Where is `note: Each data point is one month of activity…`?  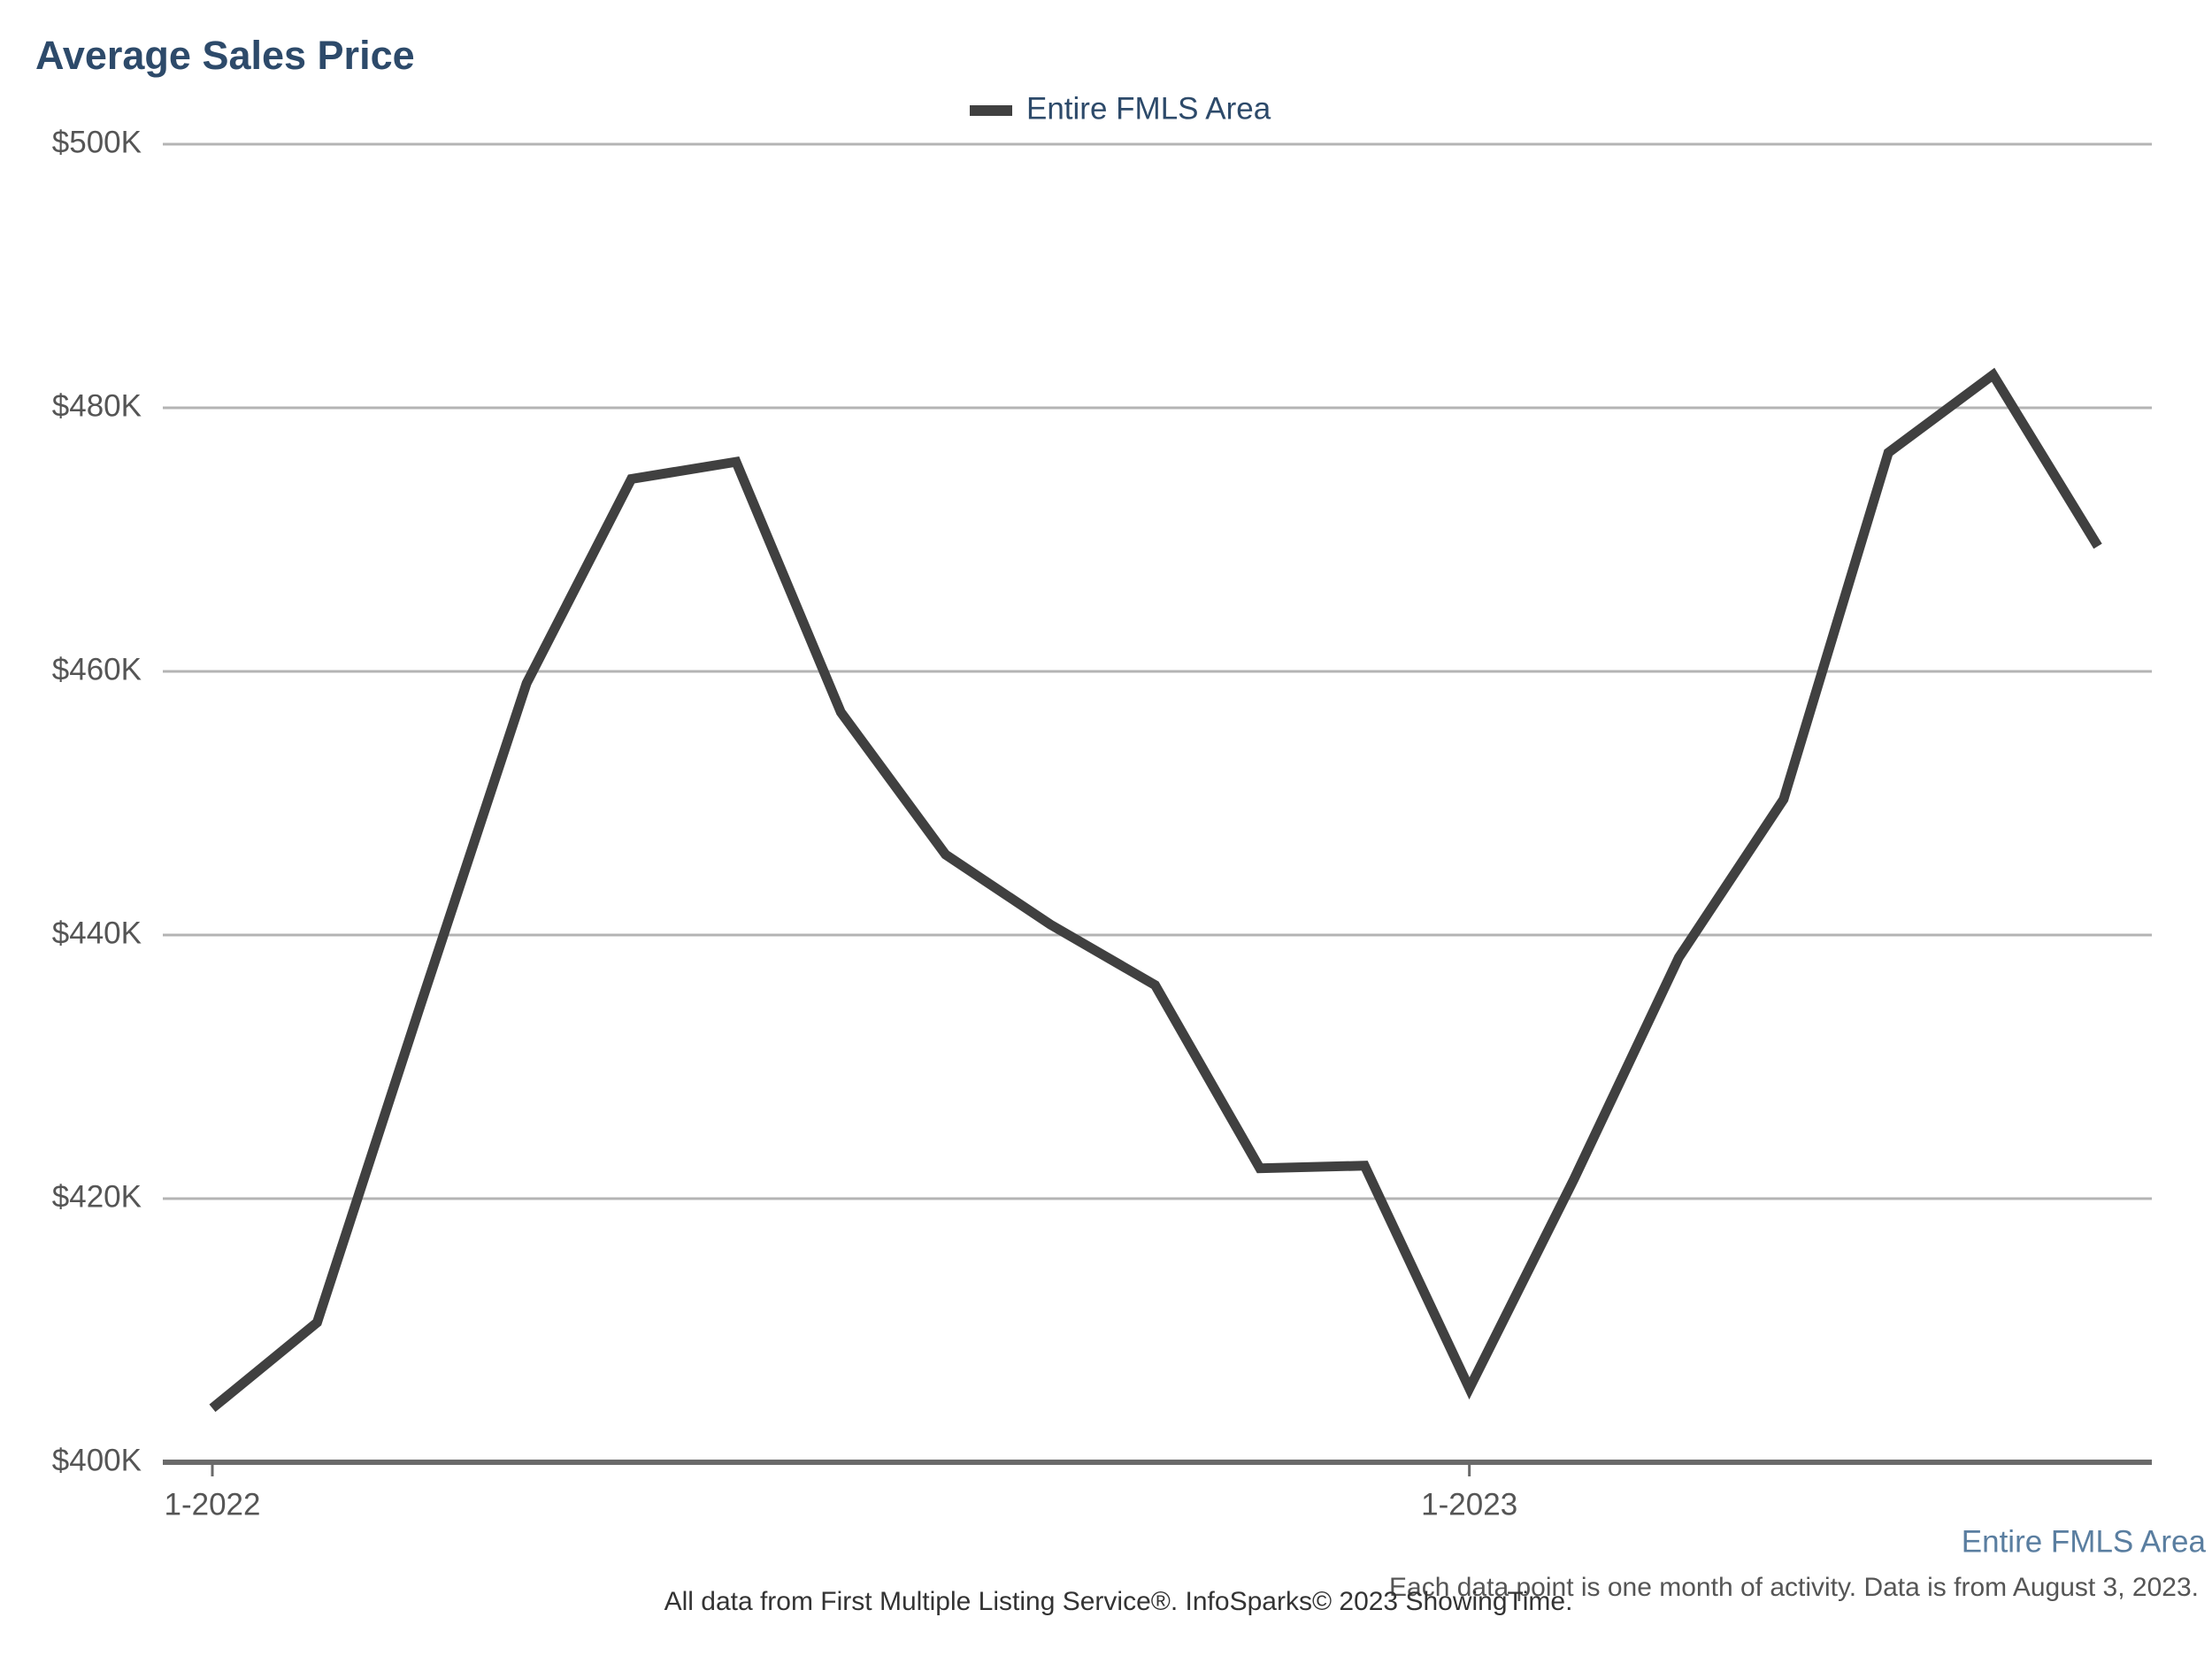
note: Each data point is one month of activity… is located at coordinates (1794, 1587).